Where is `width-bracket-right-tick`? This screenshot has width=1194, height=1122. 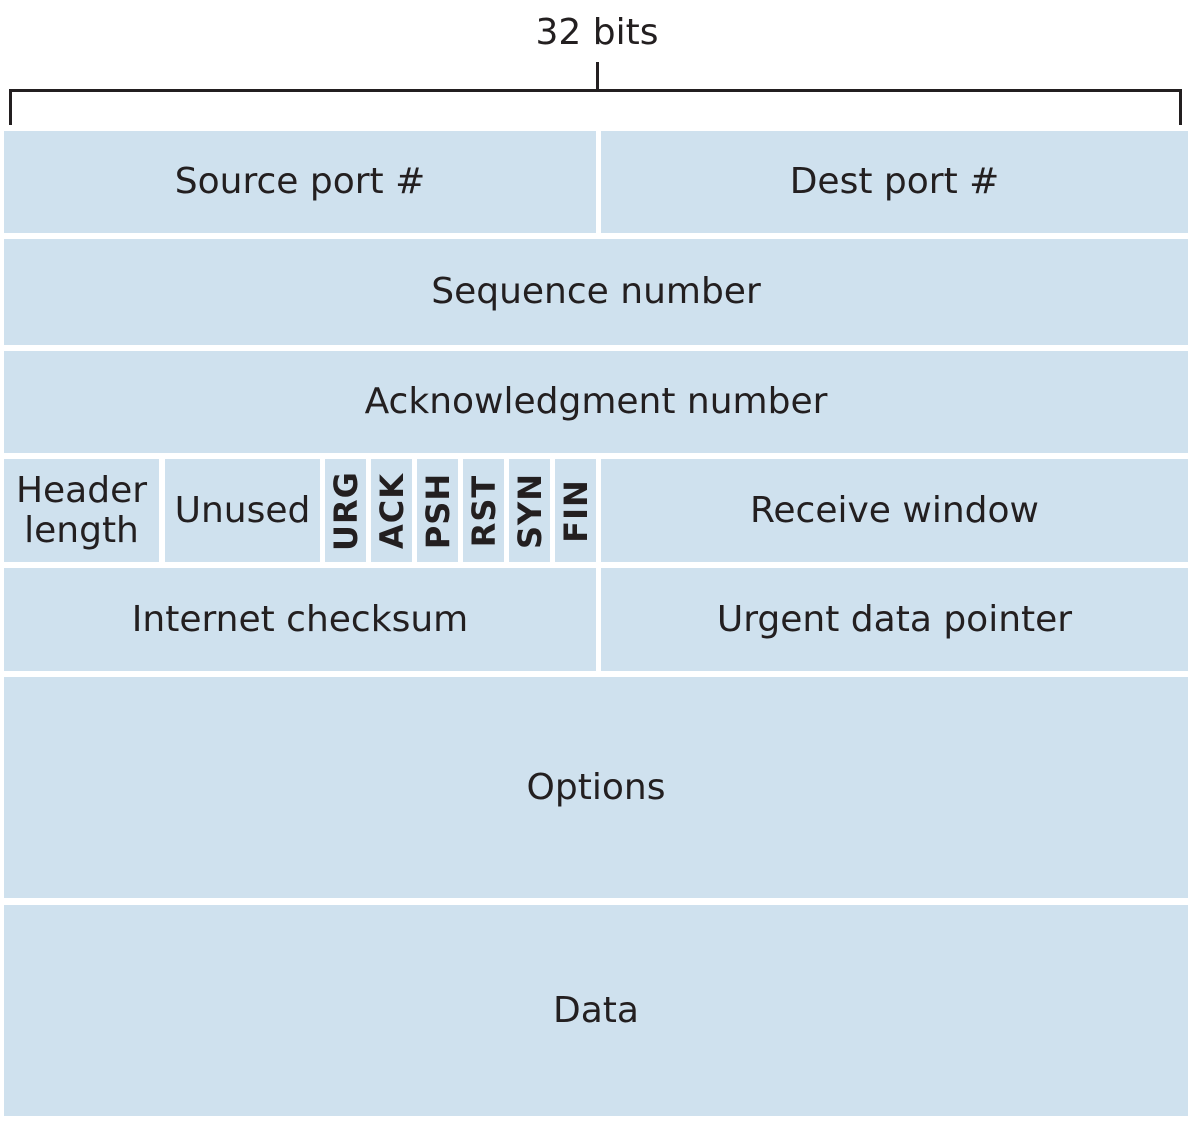
width-bracket-right-tick is located at coordinates (1180, 107).